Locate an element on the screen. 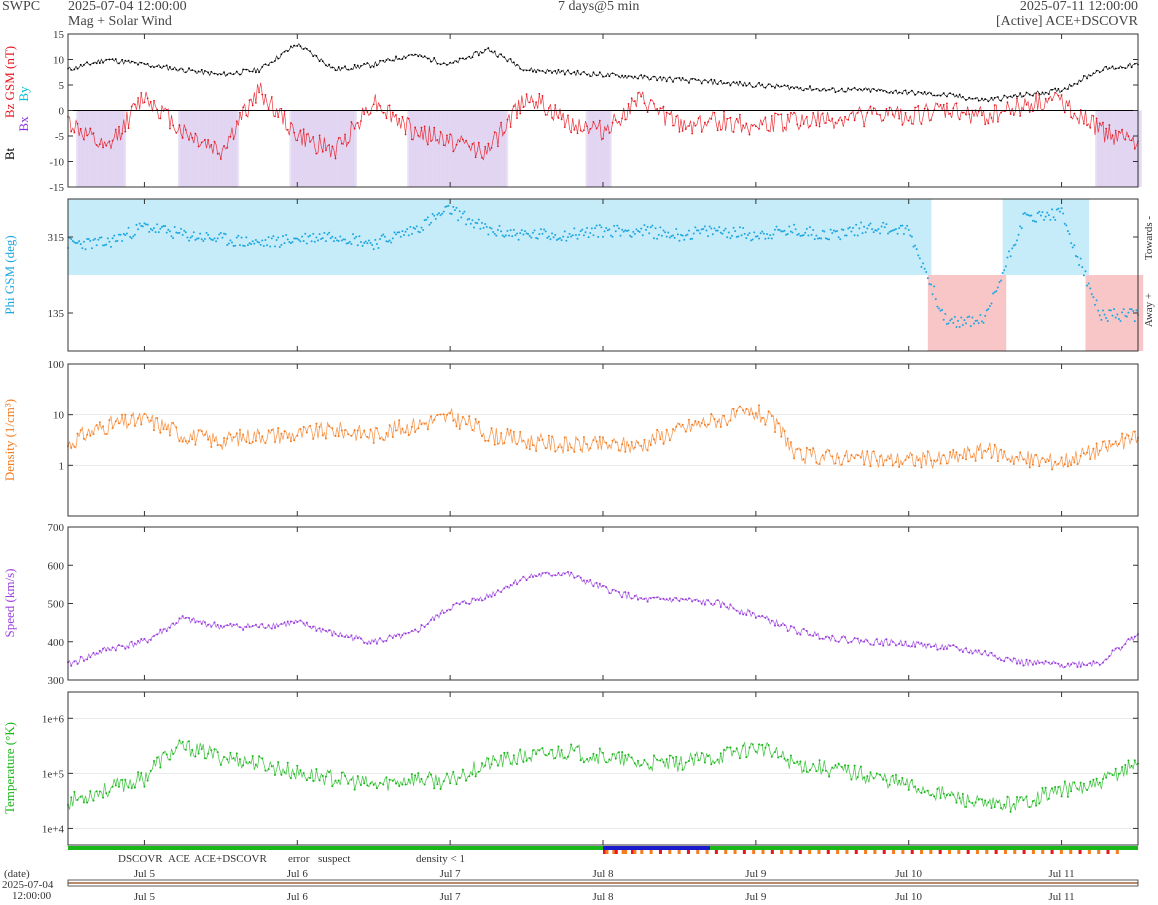 Image resolution: width=1158 pixels, height=905 pixels. quality-flag is located at coordinates (996, 852).